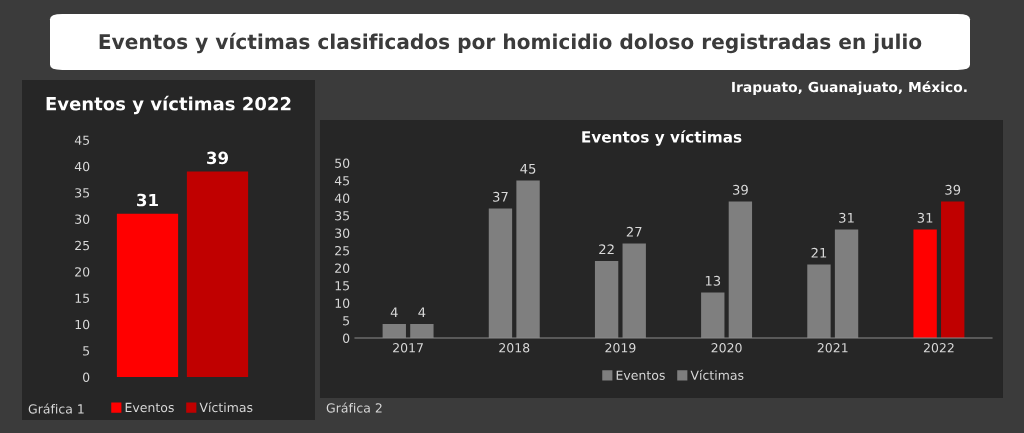 The height and width of the screenshot is (433, 1024). What do you see at coordinates (819, 252) in the screenshot?
I see `data-label: 21` at bounding box center [819, 252].